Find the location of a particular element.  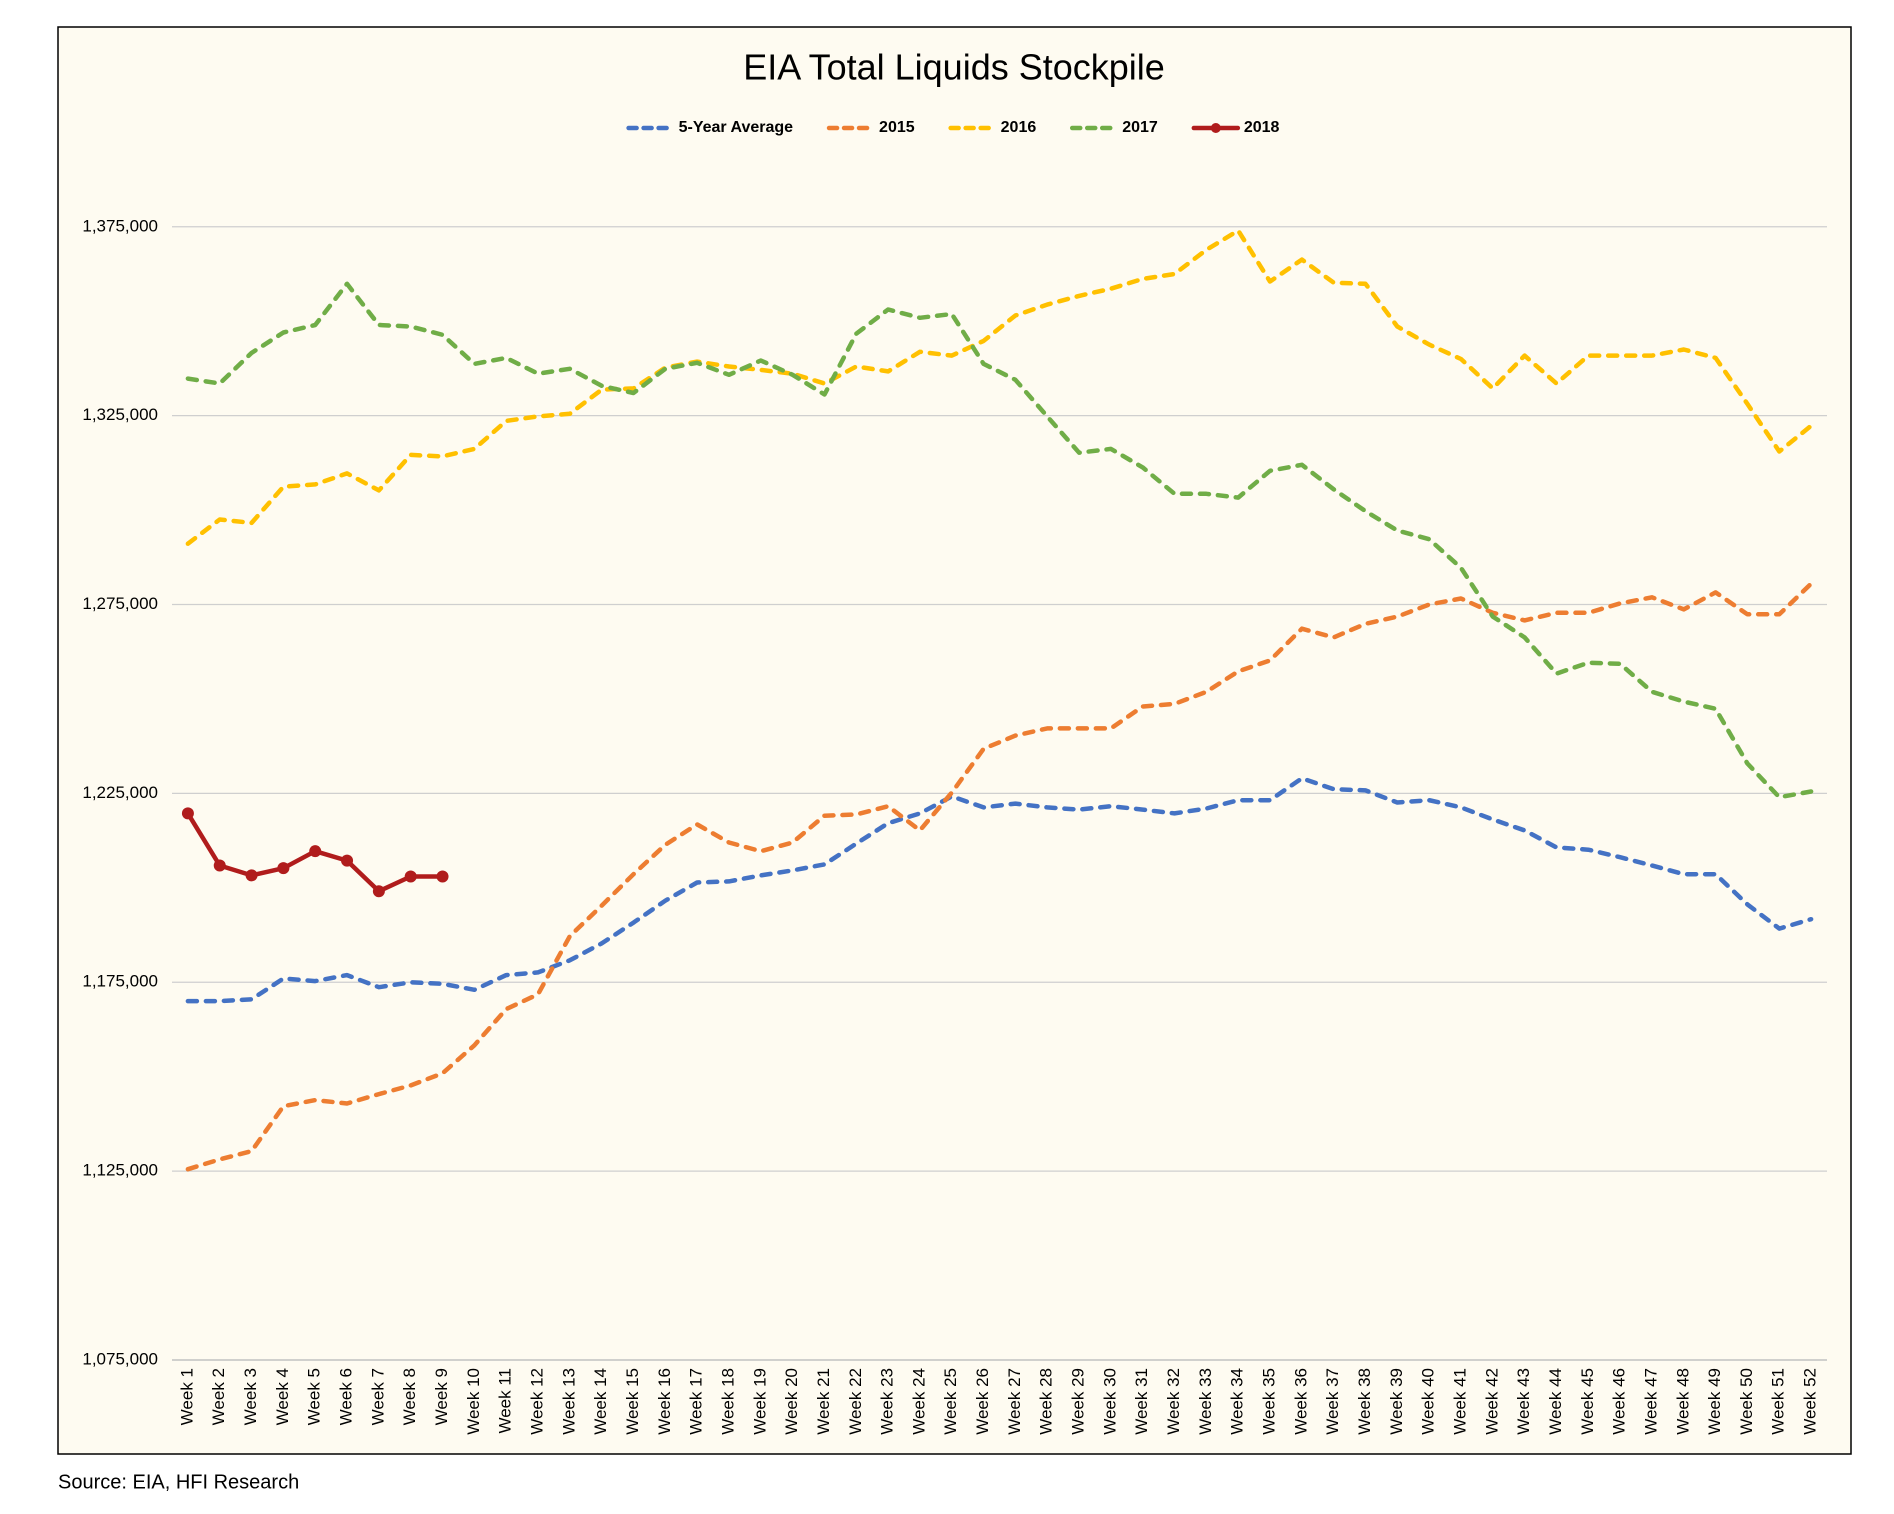

x-tick-label: Week 12 is located at coordinates (536, 1401).